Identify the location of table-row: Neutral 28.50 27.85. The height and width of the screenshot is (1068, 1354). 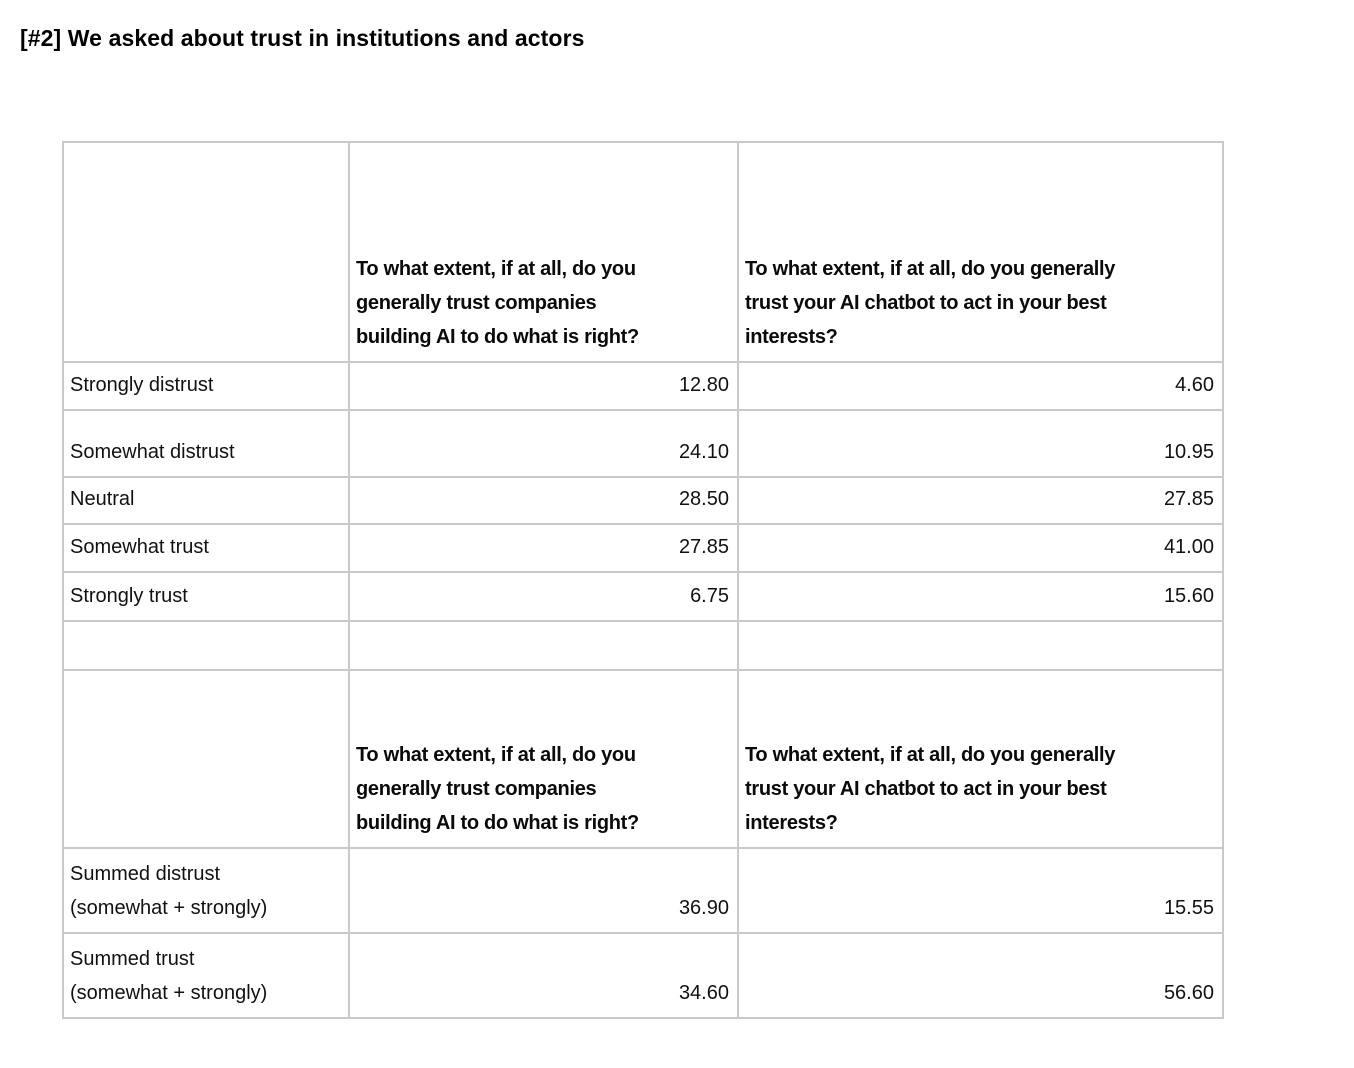
(643, 500).